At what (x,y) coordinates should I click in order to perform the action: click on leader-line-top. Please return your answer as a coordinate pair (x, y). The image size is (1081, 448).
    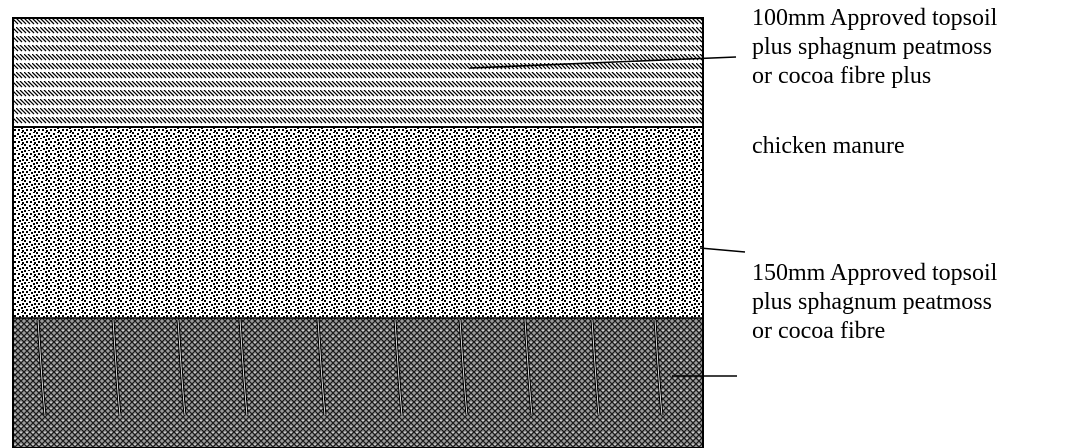
    Looking at the image, I should click on (603, 62).